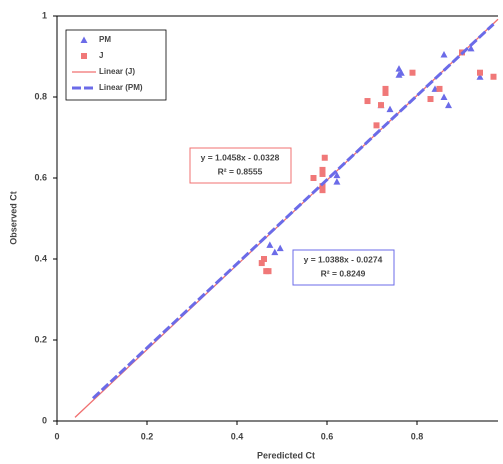  I want to click on legend-label: J, so click(101, 55).